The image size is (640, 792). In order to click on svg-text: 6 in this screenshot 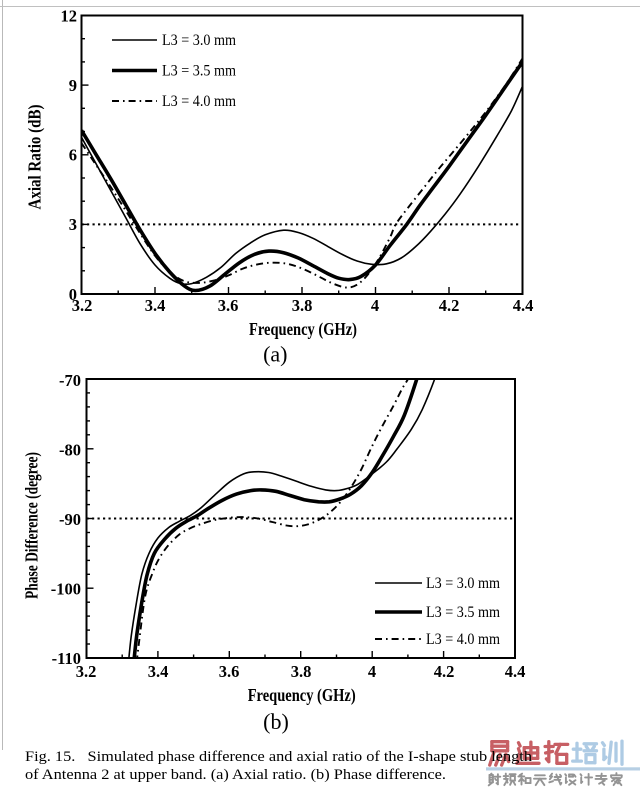, I will do `click(73, 155)`.